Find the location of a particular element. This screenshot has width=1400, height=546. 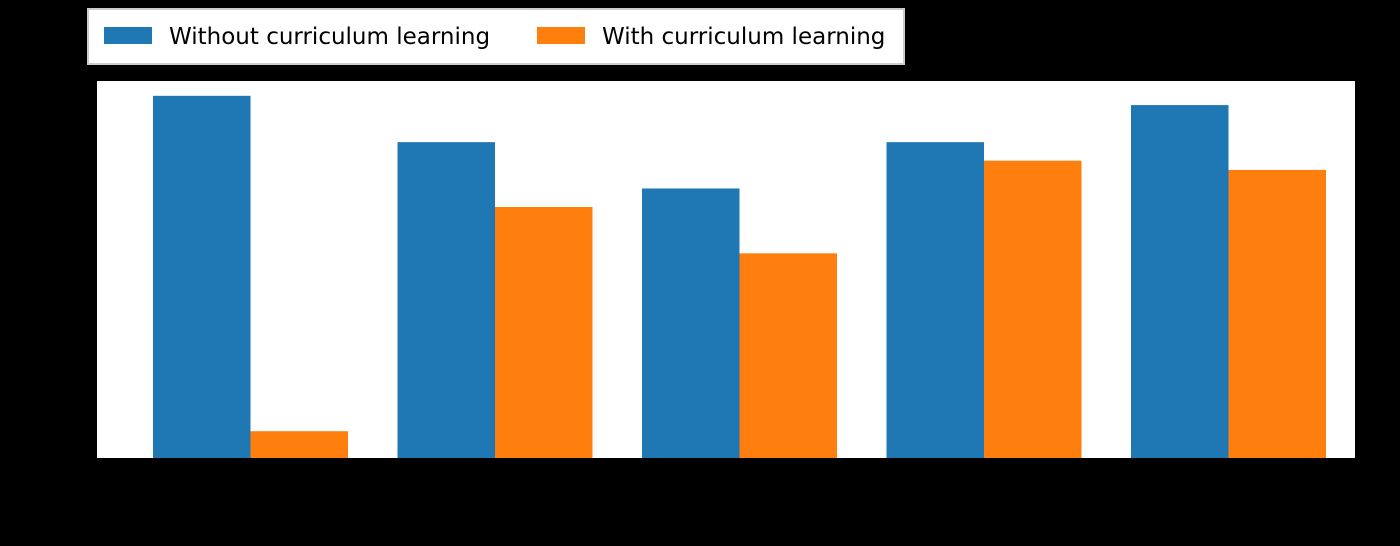

bar-series1-cat1 is located at coordinates (202, 277).